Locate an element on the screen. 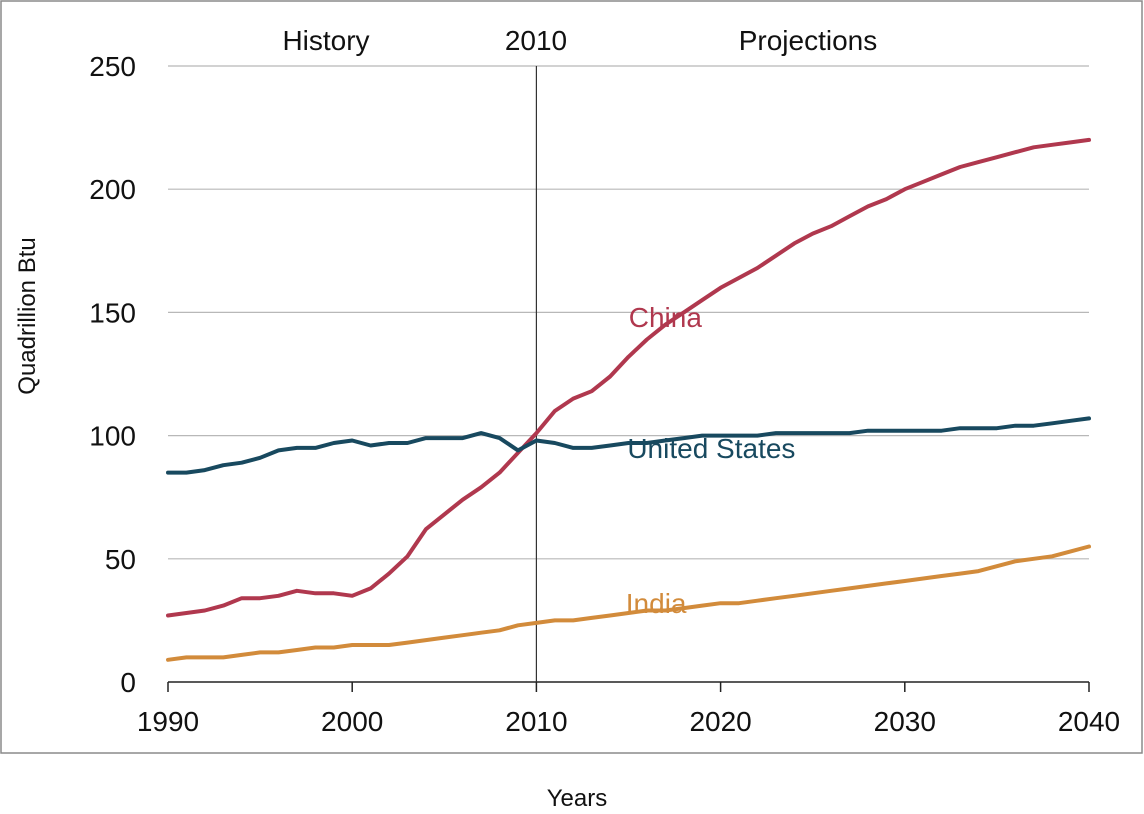  series-labels: China United States India is located at coordinates (711, 460).